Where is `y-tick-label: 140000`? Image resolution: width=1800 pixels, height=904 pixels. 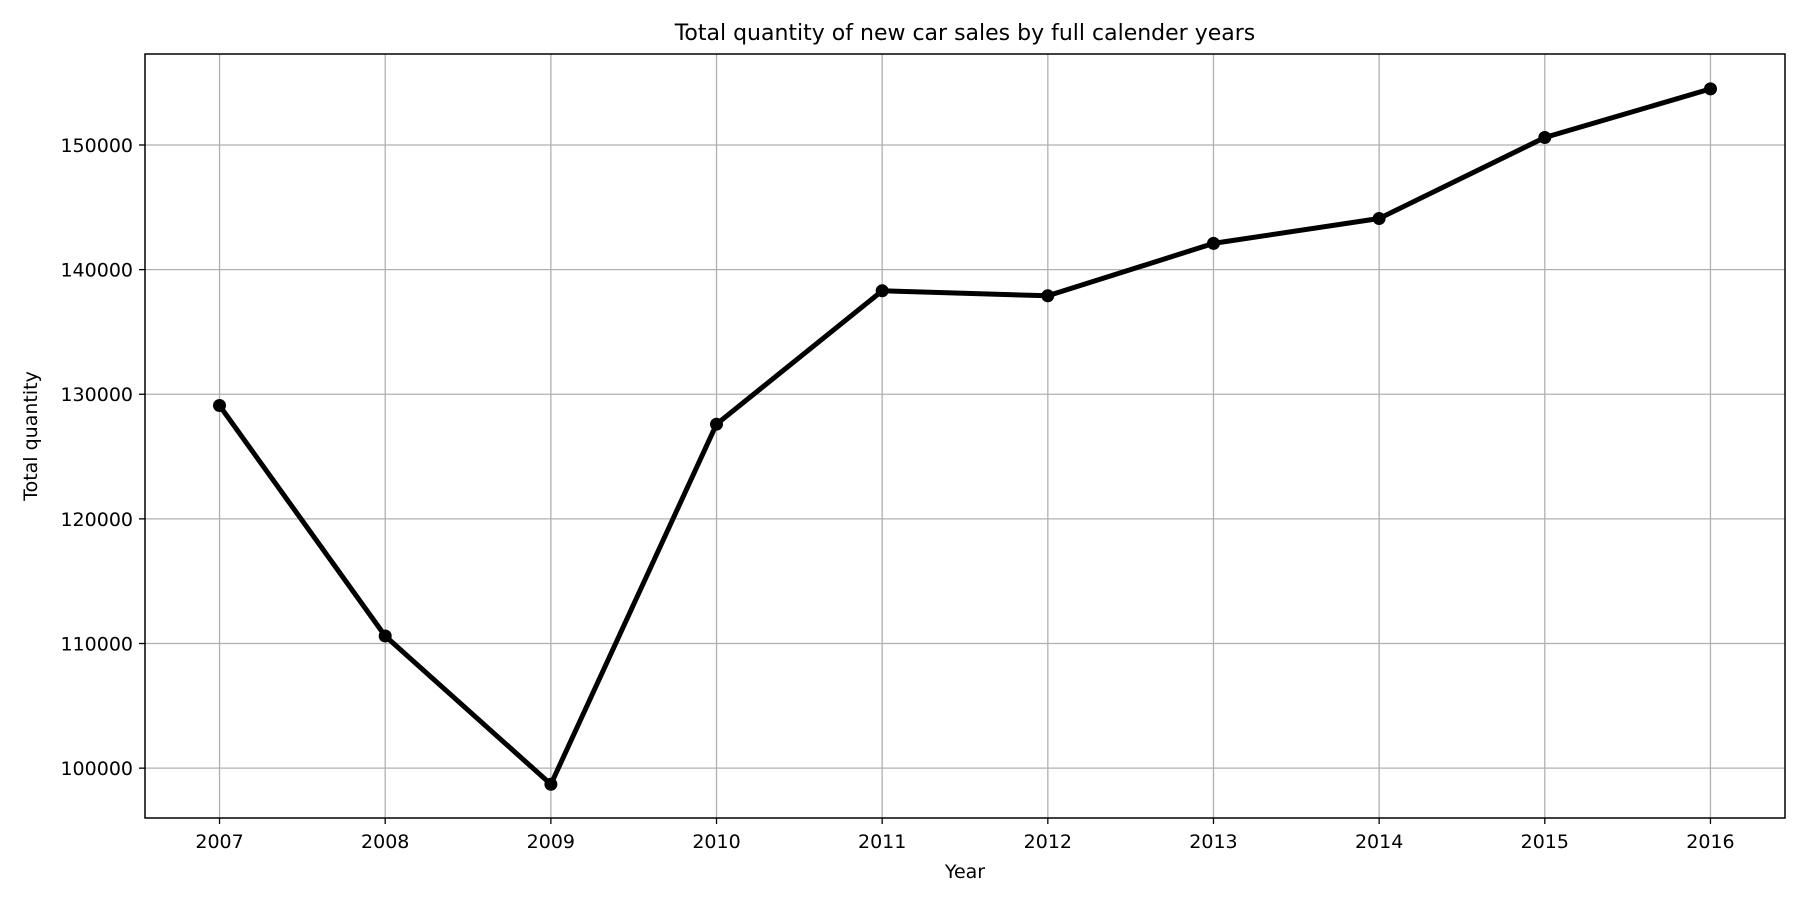
y-tick-label: 140000 is located at coordinates (96, 271).